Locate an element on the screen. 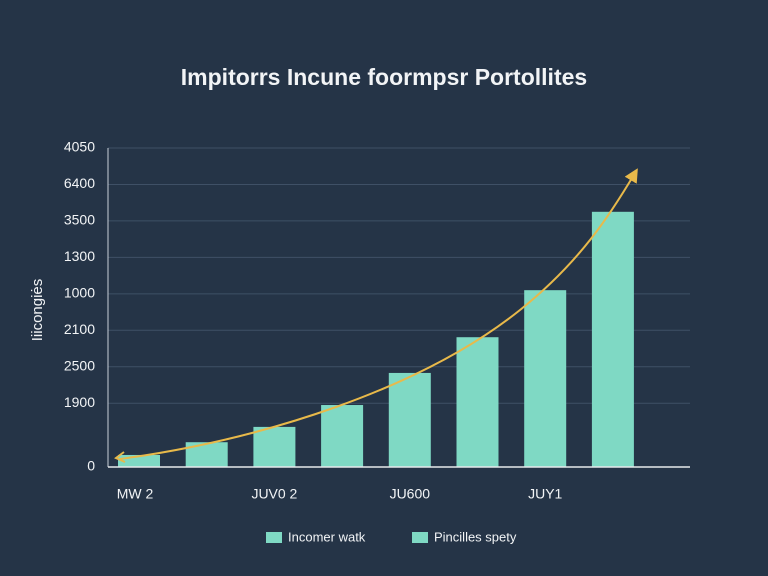 This screenshot has height=576, width=768. y-tick-label: 2500 is located at coordinates (79, 365).